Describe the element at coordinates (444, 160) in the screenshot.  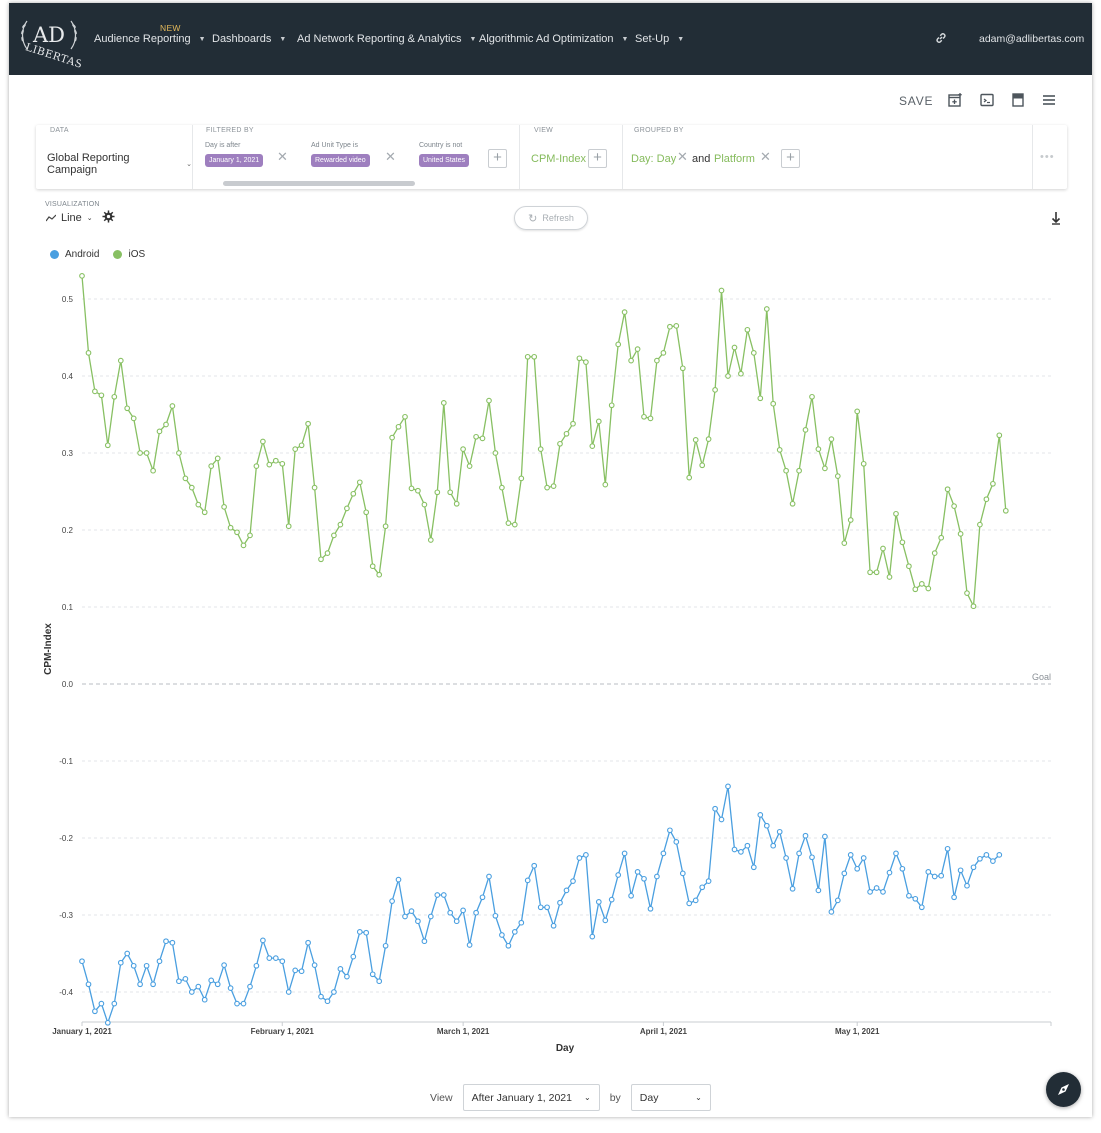
I see `filter-chip-country: United States` at that location.